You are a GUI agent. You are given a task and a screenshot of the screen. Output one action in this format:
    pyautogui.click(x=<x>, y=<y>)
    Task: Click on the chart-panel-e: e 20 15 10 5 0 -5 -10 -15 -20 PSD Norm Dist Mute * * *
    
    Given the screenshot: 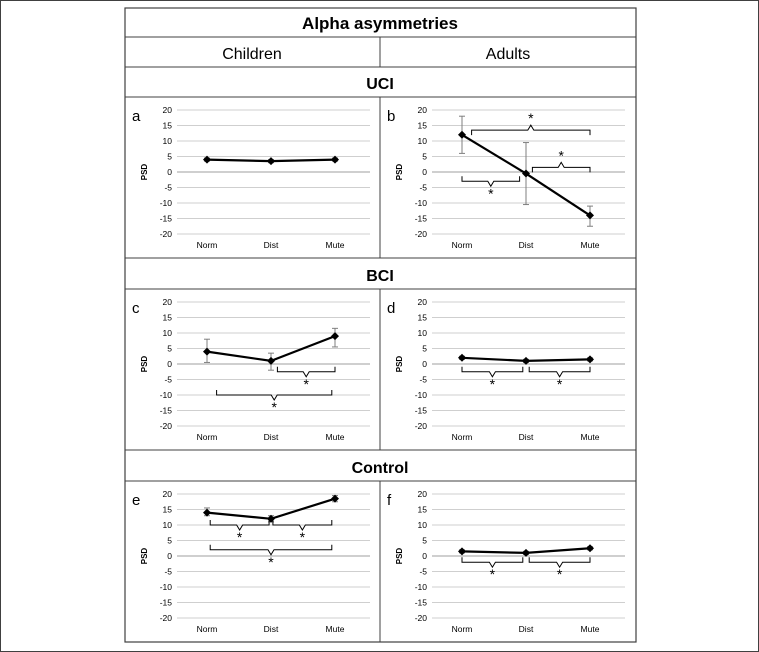 What is the action you would take?
    pyautogui.click(x=251, y=561)
    